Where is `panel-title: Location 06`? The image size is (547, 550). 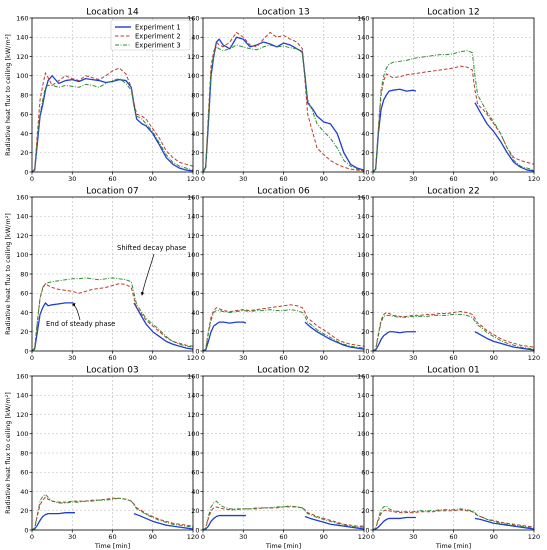 panel-title: Location 06 is located at coordinates (283, 192).